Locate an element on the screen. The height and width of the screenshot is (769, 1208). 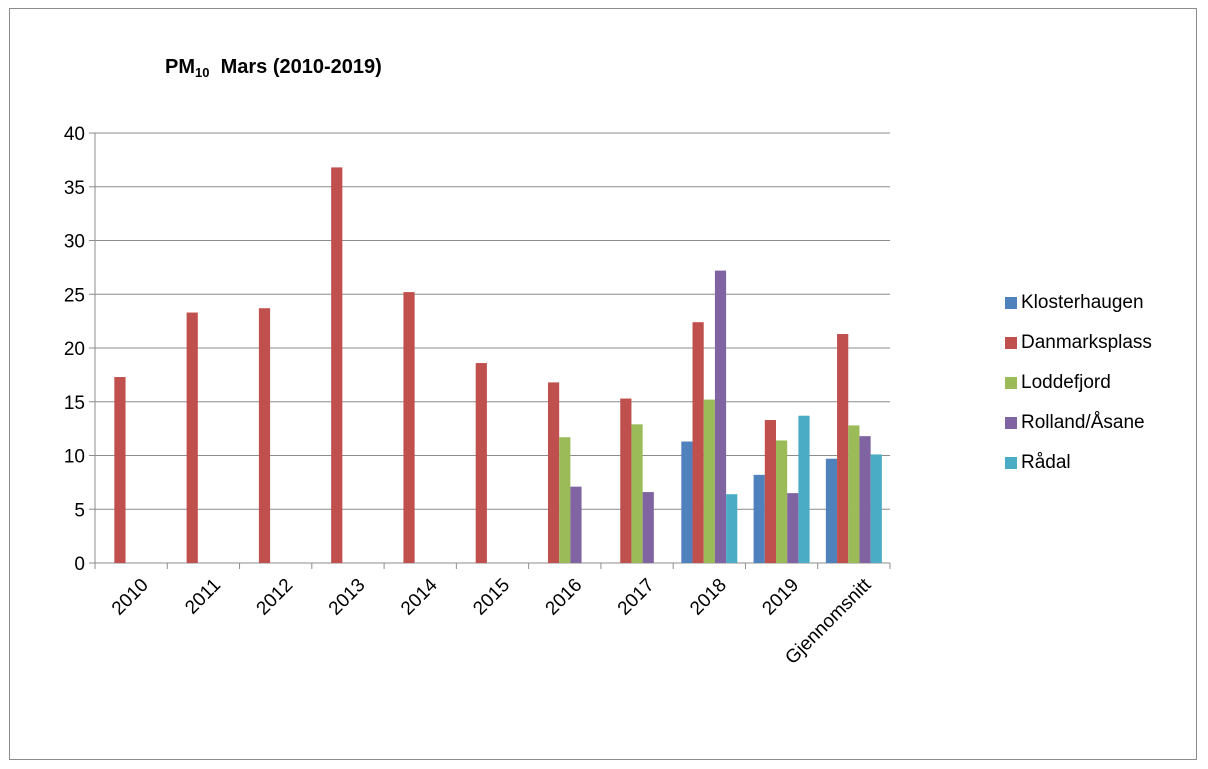
legend-item-loddefjord: Loddefjord is located at coordinates (1078, 383).